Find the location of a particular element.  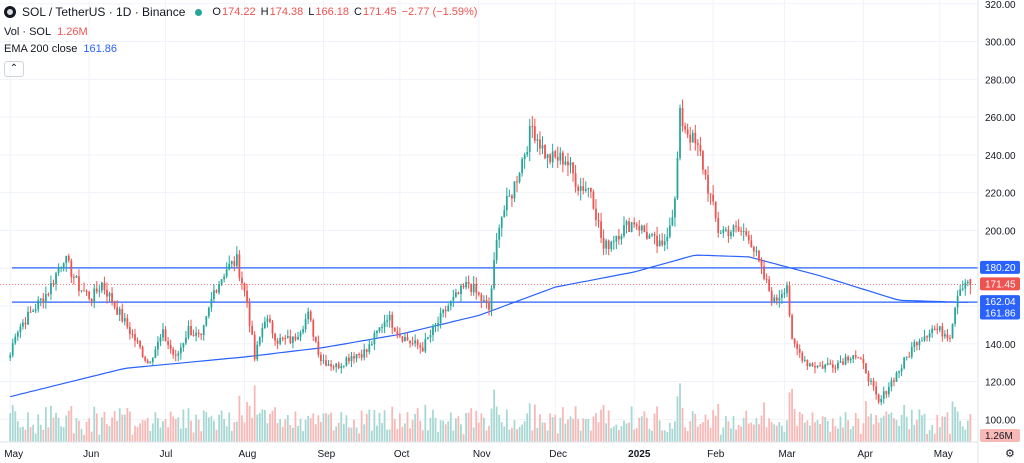

horizontal-levels is located at coordinates (489, 285).